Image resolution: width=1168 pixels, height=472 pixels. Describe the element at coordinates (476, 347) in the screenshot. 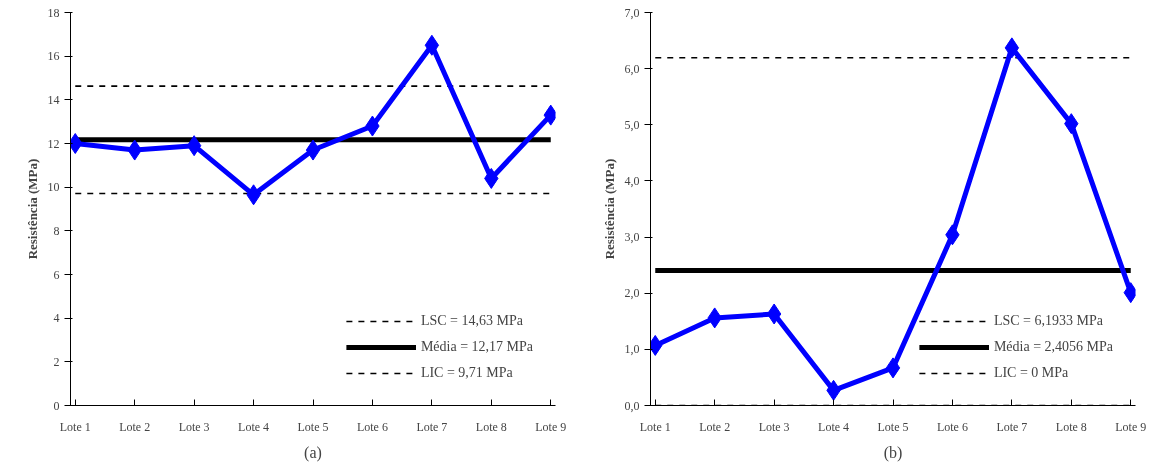

I see `legend-label: Média = 12,17 MPa` at that location.